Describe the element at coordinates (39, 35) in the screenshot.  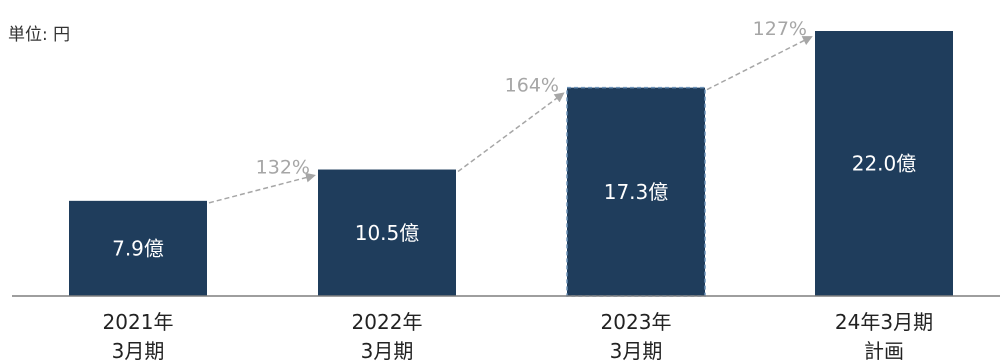
I see `unit-label: 単位: 円` at that location.